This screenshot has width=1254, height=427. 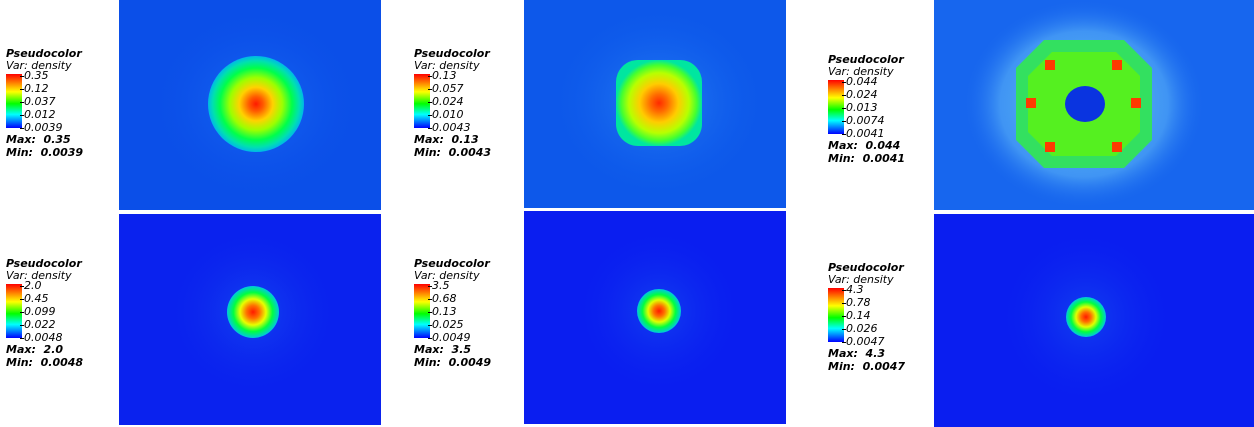 What do you see at coordinates (853, 289) in the screenshot?
I see `tick-label: 4.3` at bounding box center [853, 289].